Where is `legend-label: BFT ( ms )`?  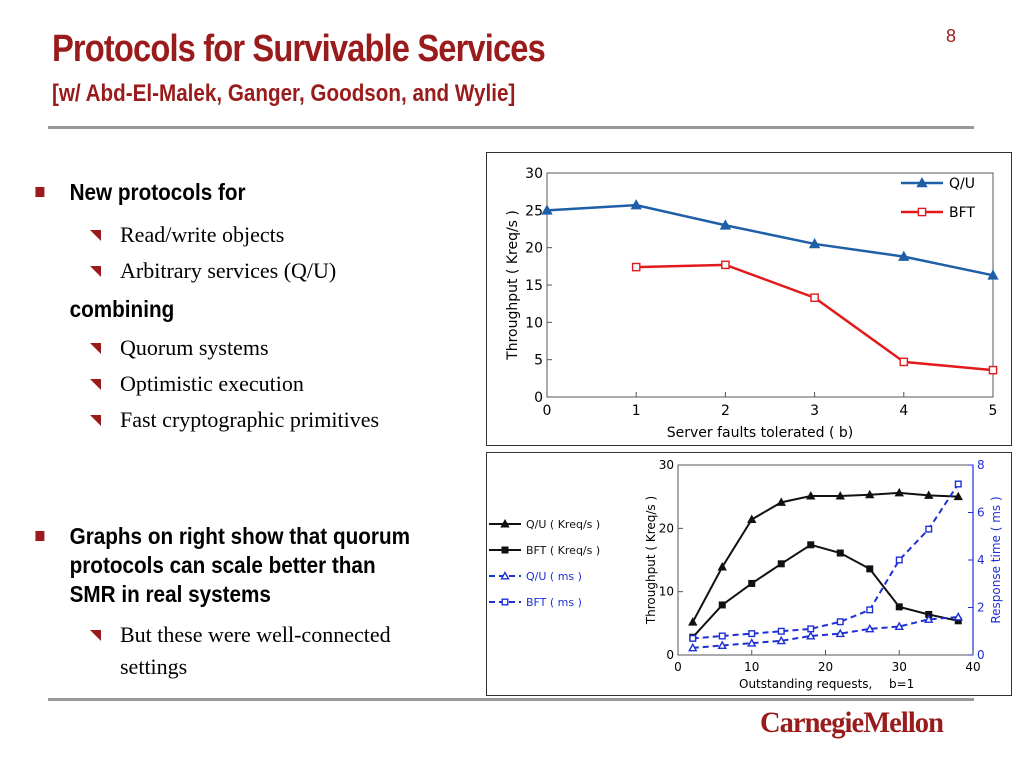
legend-label: BFT ( ms ) is located at coordinates (554, 602).